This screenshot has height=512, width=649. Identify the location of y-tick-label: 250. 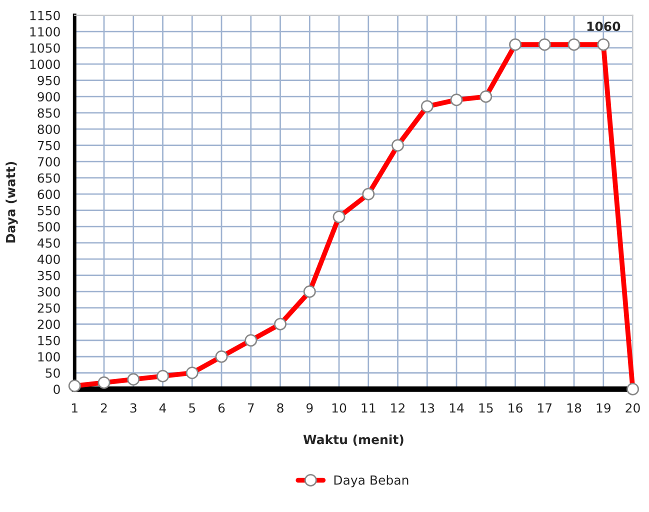
(49, 308).